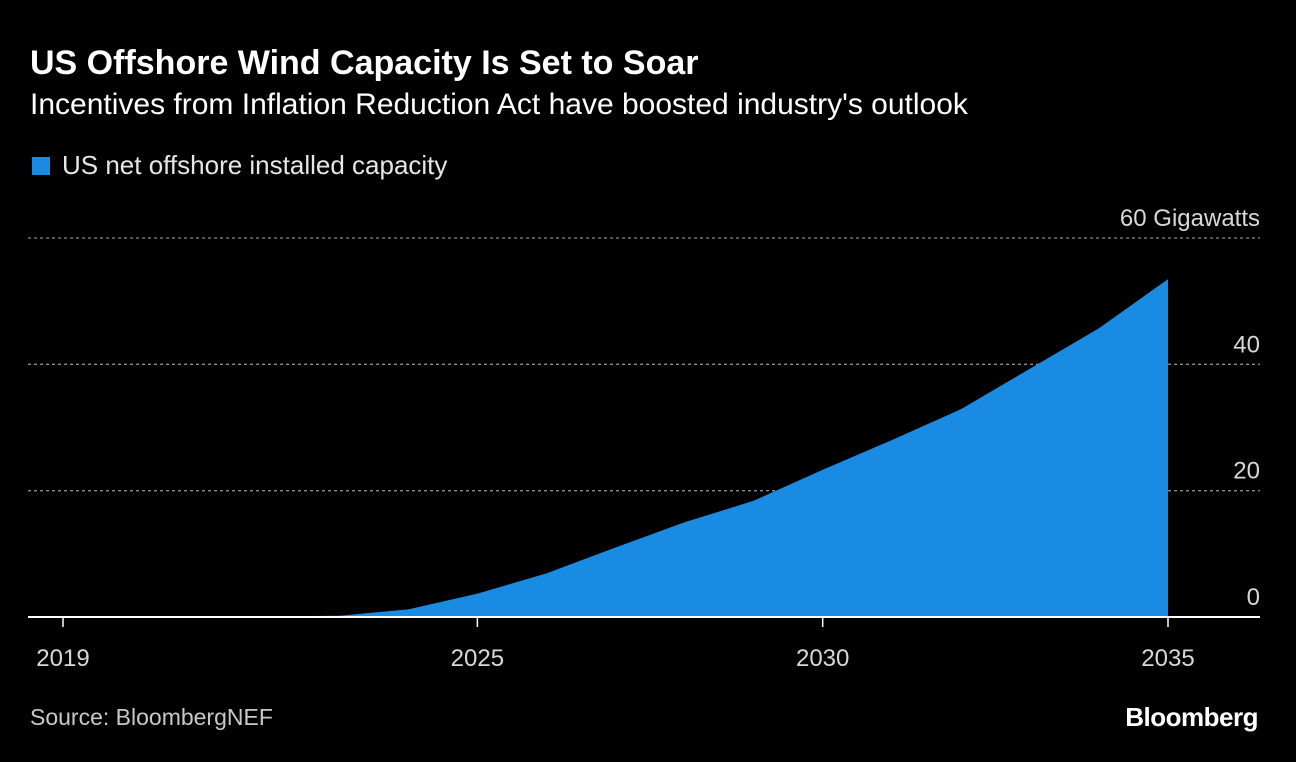 This screenshot has height=762, width=1296. What do you see at coordinates (151, 717) in the screenshot?
I see `source-note: Source: BloombergNEF` at bounding box center [151, 717].